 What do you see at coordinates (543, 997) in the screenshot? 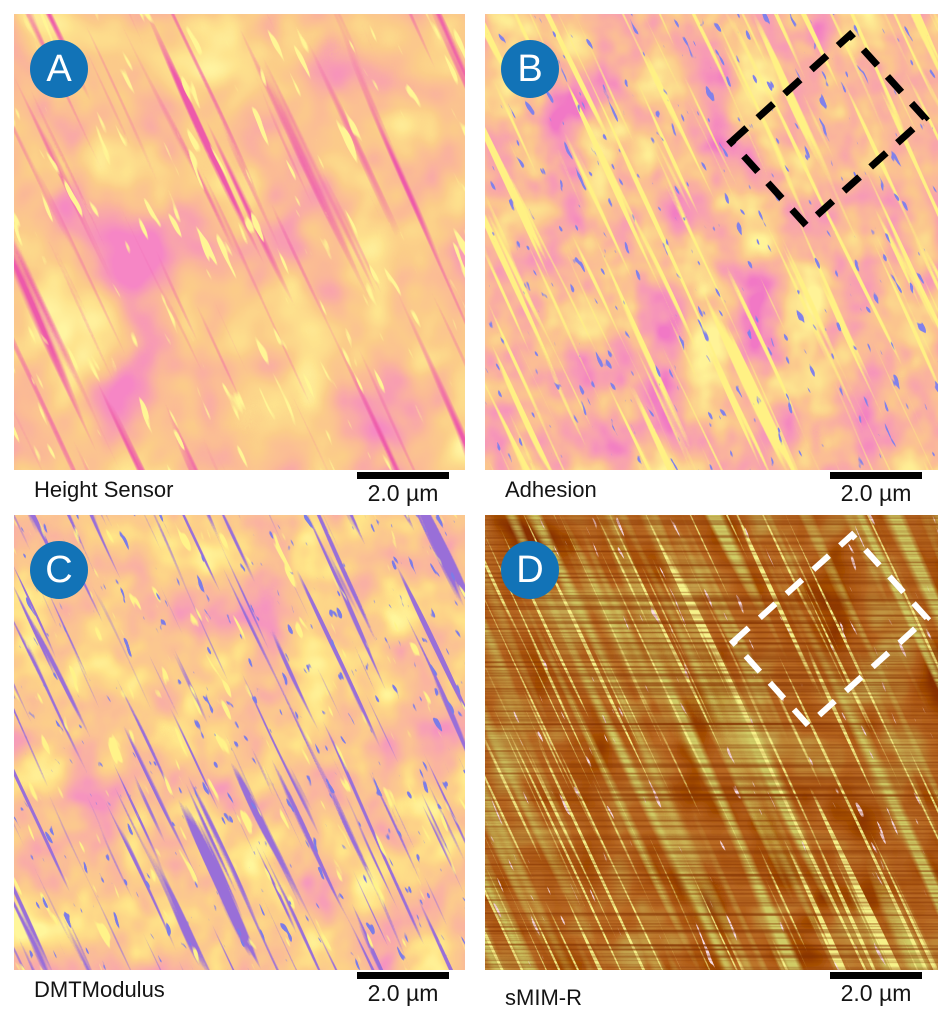
I see `panel-caption-d: sMIM-R` at bounding box center [543, 997].